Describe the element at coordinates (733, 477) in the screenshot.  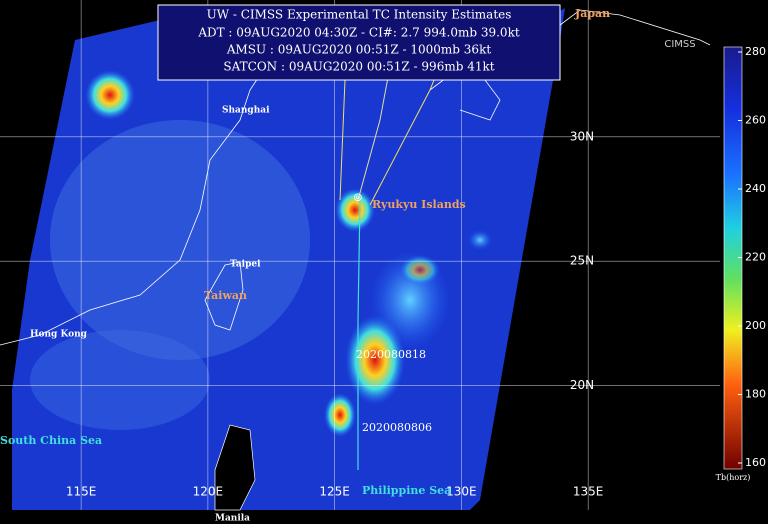
I see `colorbar-title: Tb(horz)` at that location.